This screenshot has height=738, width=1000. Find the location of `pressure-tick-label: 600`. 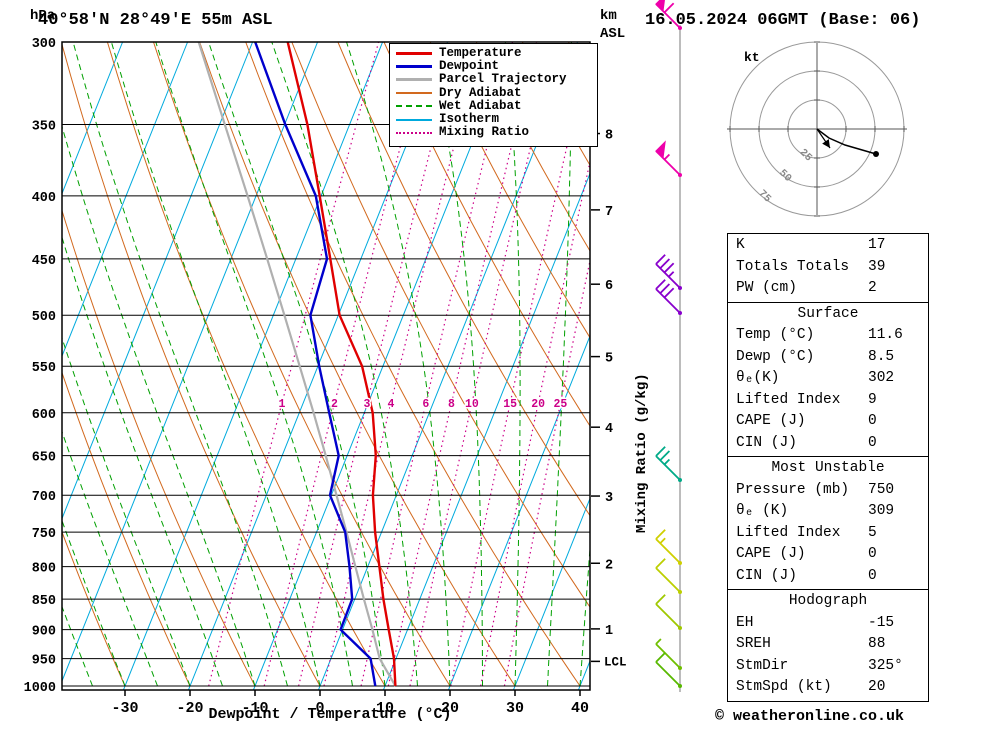

pressure-tick-label: 600 is located at coordinates (44, 415).